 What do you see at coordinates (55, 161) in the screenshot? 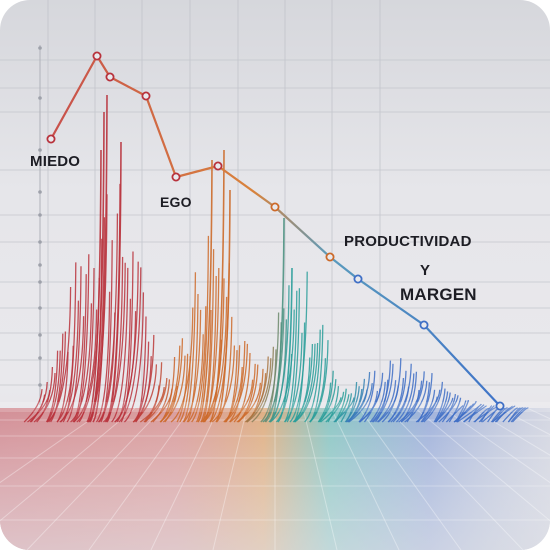
I see `fear-label: MIEDO` at bounding box center [55, 161].